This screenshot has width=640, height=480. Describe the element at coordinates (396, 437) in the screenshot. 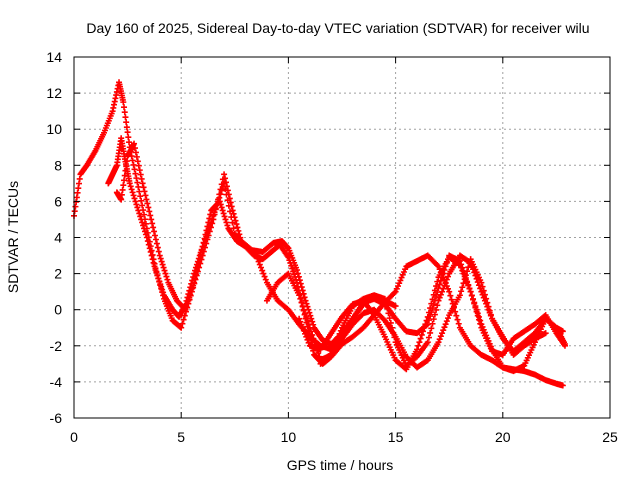

I see `x-tick-label: 15` at that location.